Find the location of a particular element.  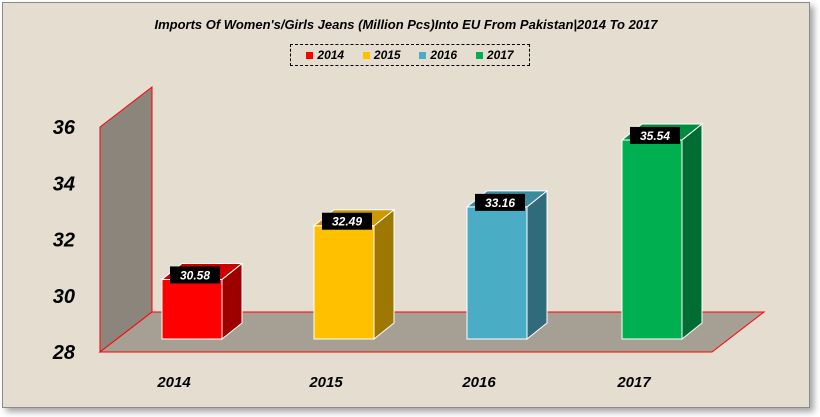

bar-2017 is located at coordinates (652, 239).